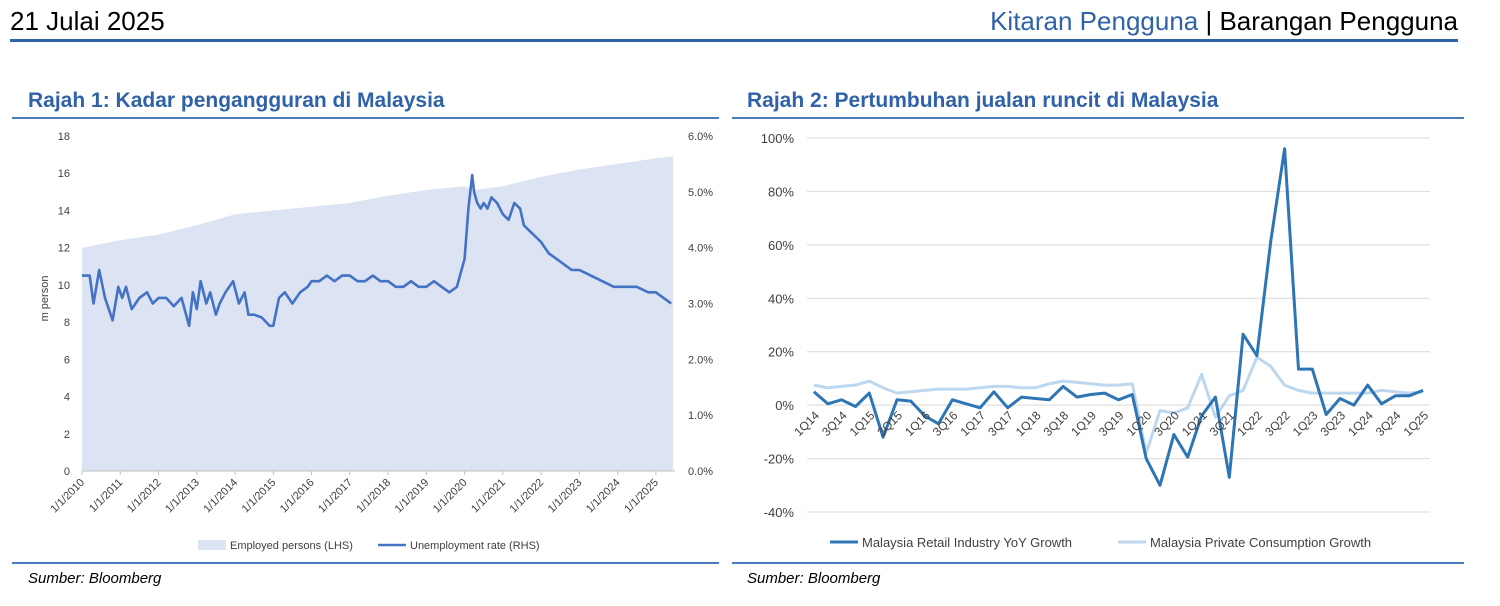  Describe the element at coordinates (781, 245) in the screenshot. I see `y-axis-tick-label: 60%` at that location.